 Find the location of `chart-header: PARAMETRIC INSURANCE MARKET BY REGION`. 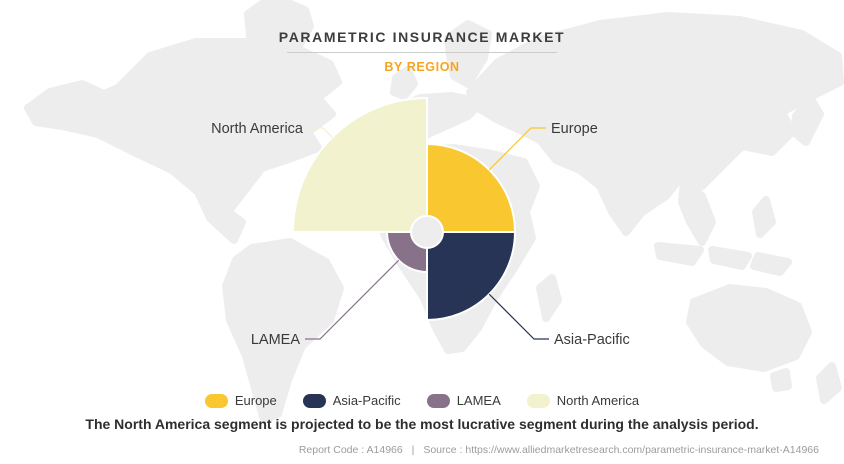

chart-header: PARAMETRIC INSURANCE MARKET BY REGION is located at coordinates (422, 51).